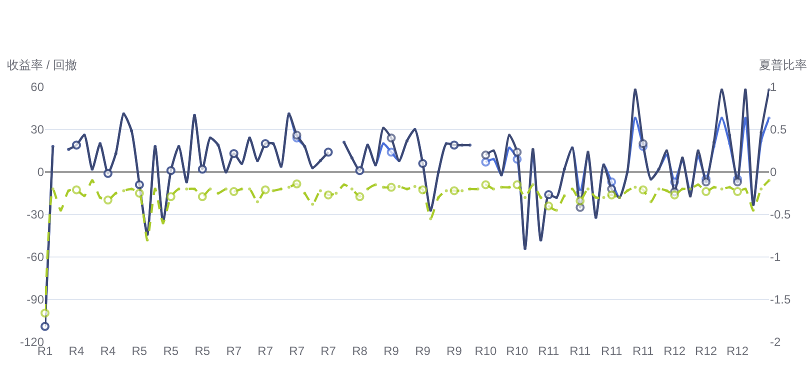 The image size is (811, 375). I want to click on y-tick-label: -30, so click(35, 215).